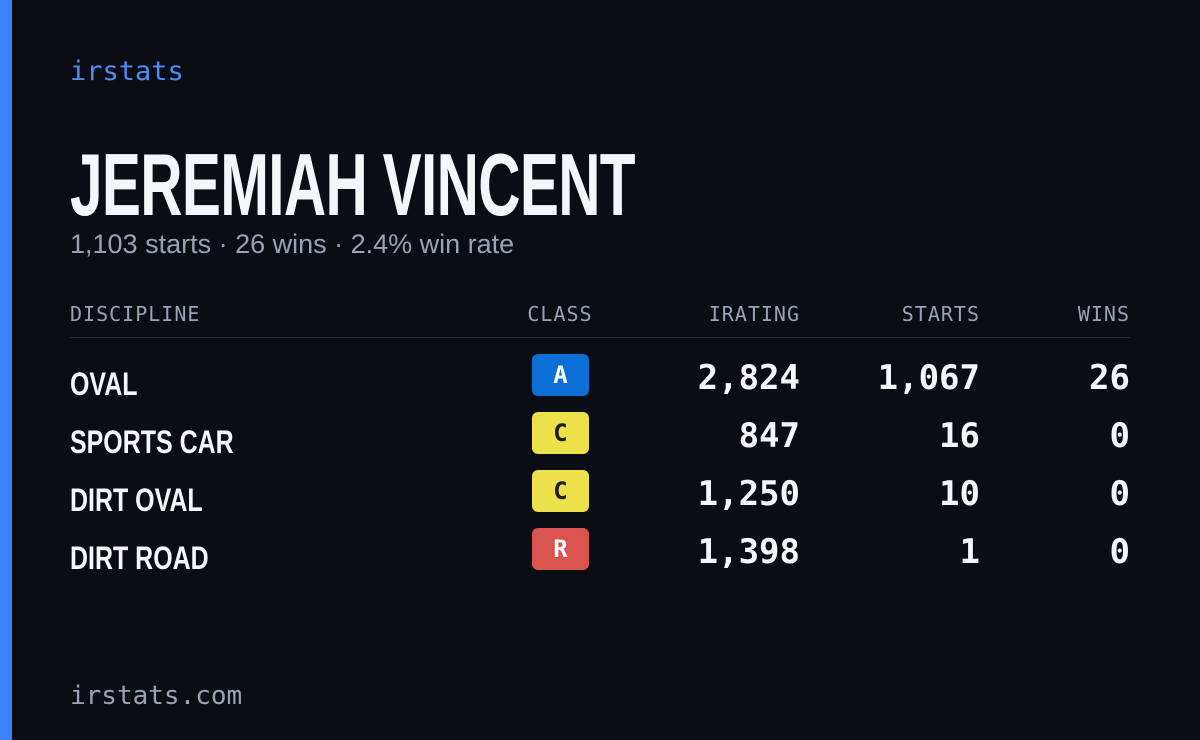 The width and height of the screenshot is (1200, 740). What do you see at coordinates (156, 696) in the screenshot?
I see `footer-site: irstats.com` at bounding box center [156, 696].